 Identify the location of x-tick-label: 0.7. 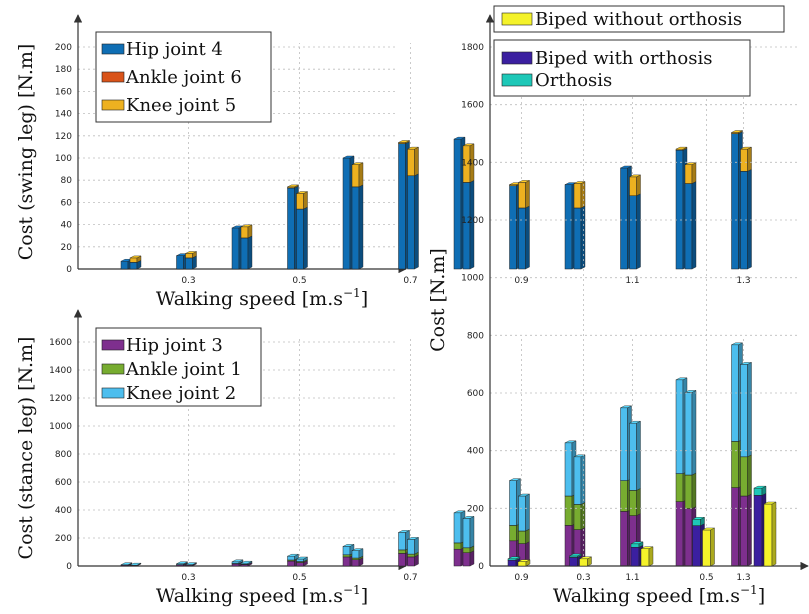
(410, 281).